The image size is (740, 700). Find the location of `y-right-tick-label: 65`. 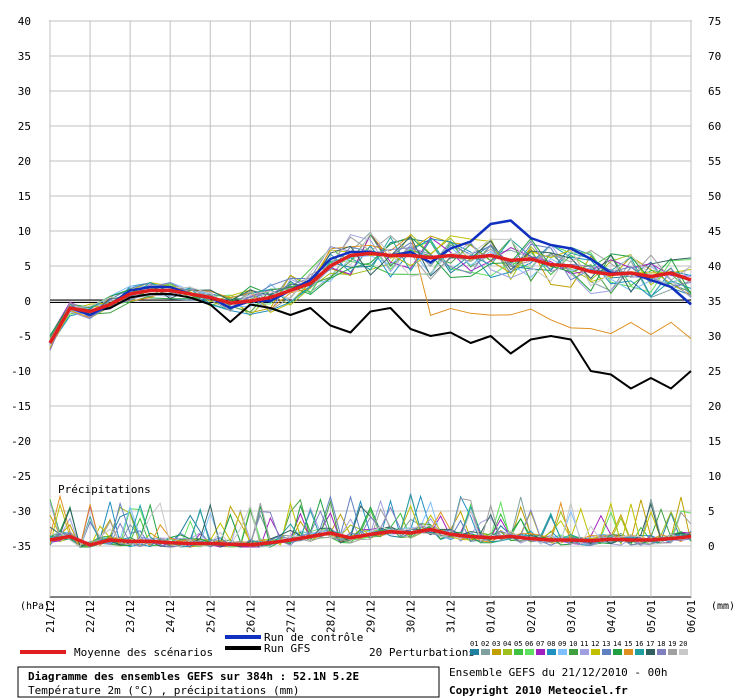

y-right-tick-label: 65 is located at coordinates (714, 91).